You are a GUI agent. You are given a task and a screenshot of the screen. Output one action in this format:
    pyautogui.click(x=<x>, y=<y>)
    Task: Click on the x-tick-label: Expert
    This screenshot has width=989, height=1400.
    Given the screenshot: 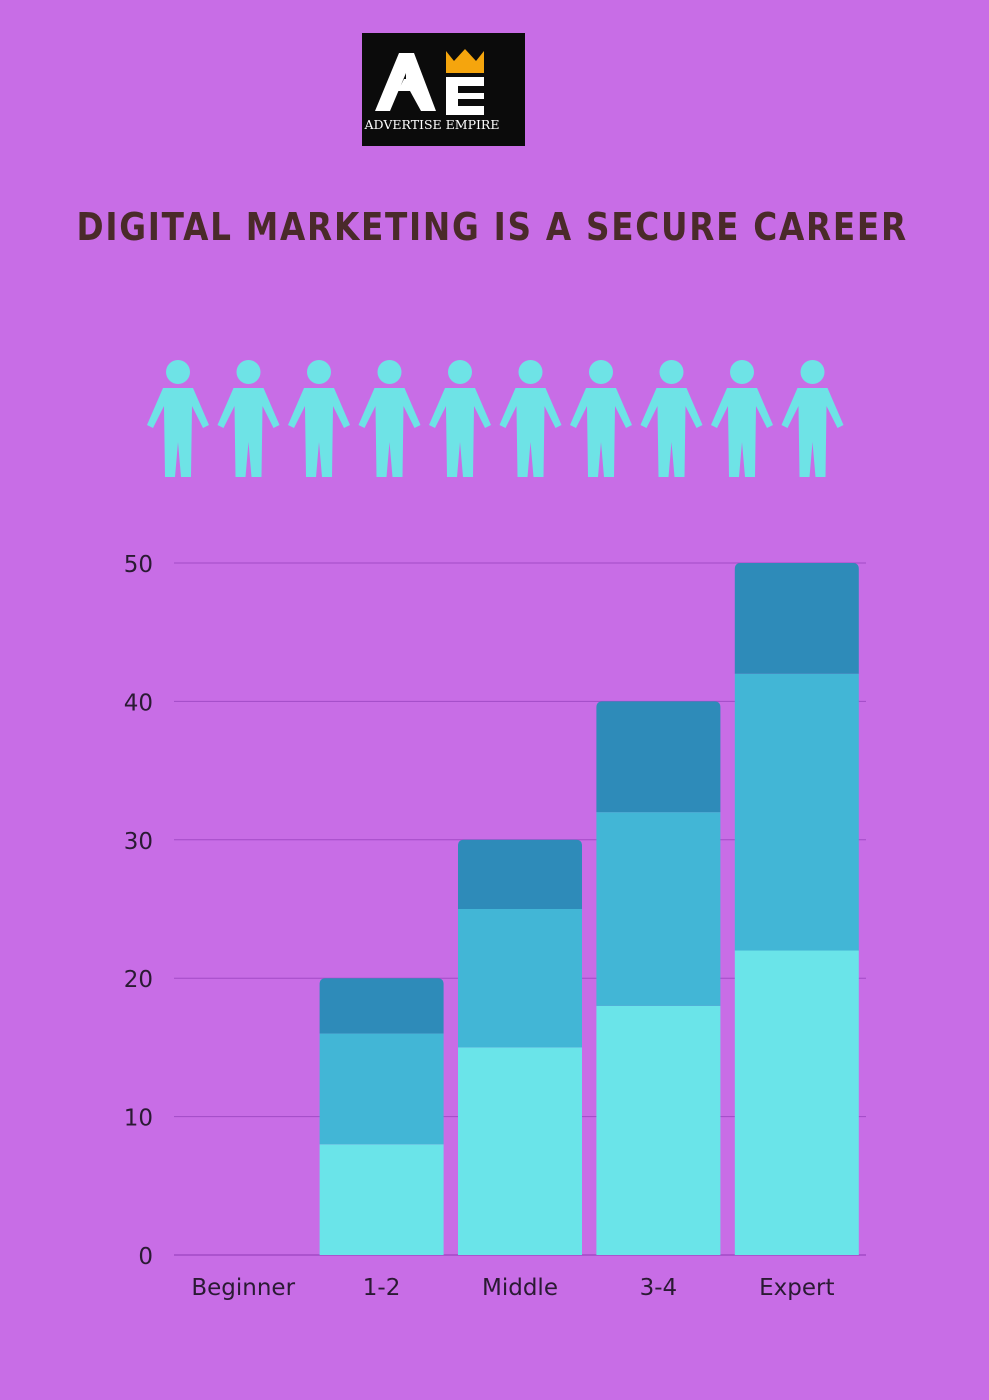 What is the action you would take?
    pyautogui.click(x=796, y=1288)
    